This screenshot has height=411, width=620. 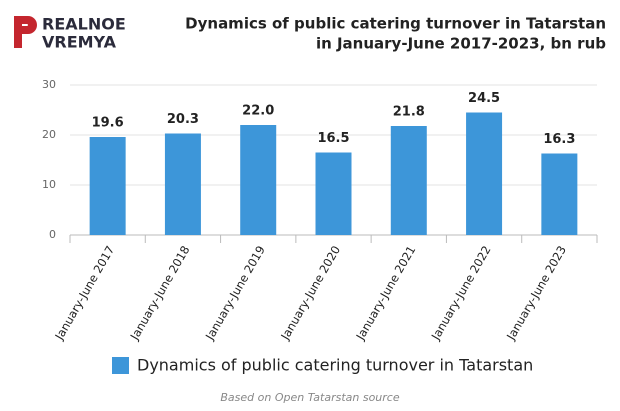 What do you see at coordinates (235, 293) in the screenshot?
I see `x-tick-label: January-June 2019` at bounding box center [235, 293].